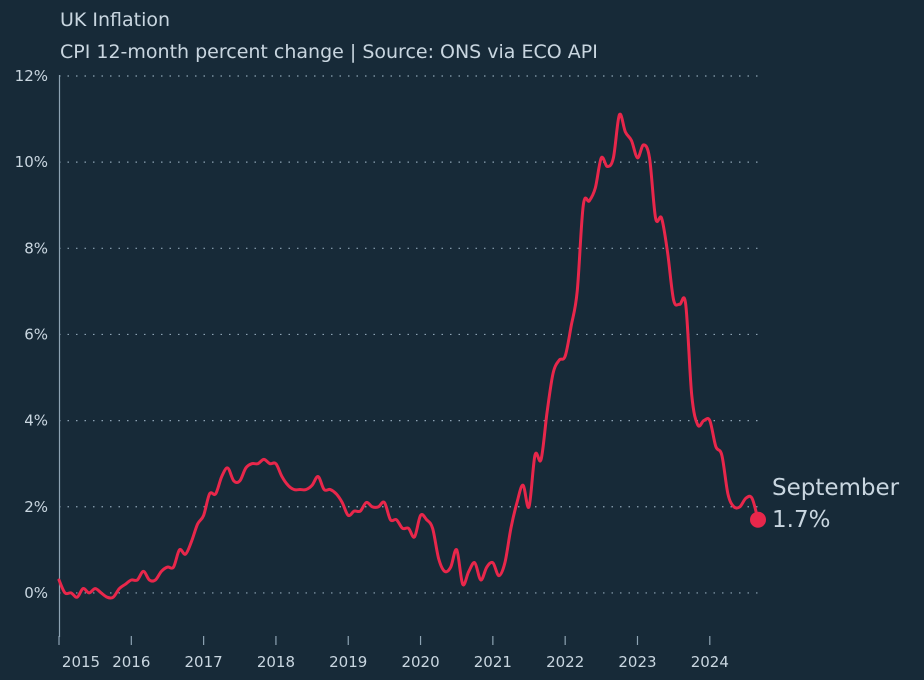 The image size is (924, 680). Describe the element at coordinates (393, 653) in the screenshot. I see `x-axis-ticks: 2015 2016 2017 2018 2019 2020 2021 2022 2023 2024` at that location.